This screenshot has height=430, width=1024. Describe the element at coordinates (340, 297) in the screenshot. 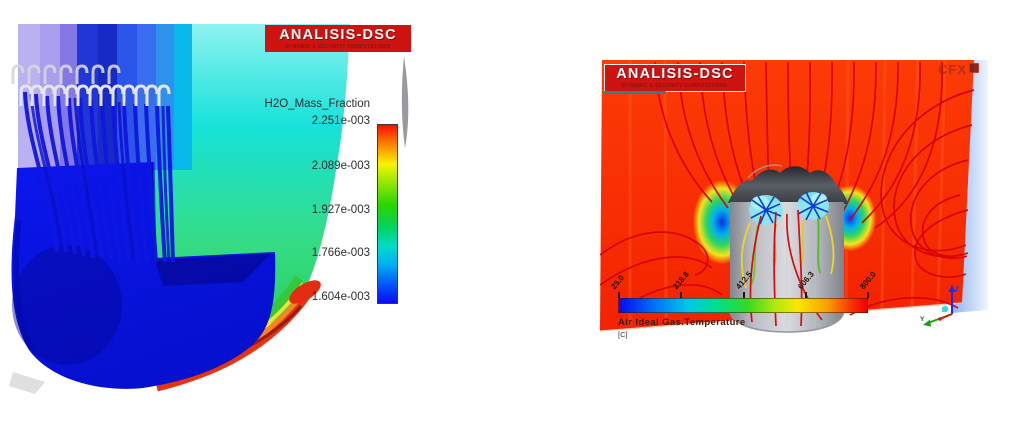

I see `h2o-legend-tick: 1.604e-003` at that location.